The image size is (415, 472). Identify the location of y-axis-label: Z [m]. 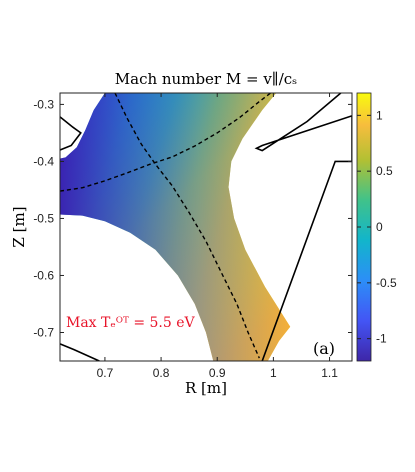
(19, 226).